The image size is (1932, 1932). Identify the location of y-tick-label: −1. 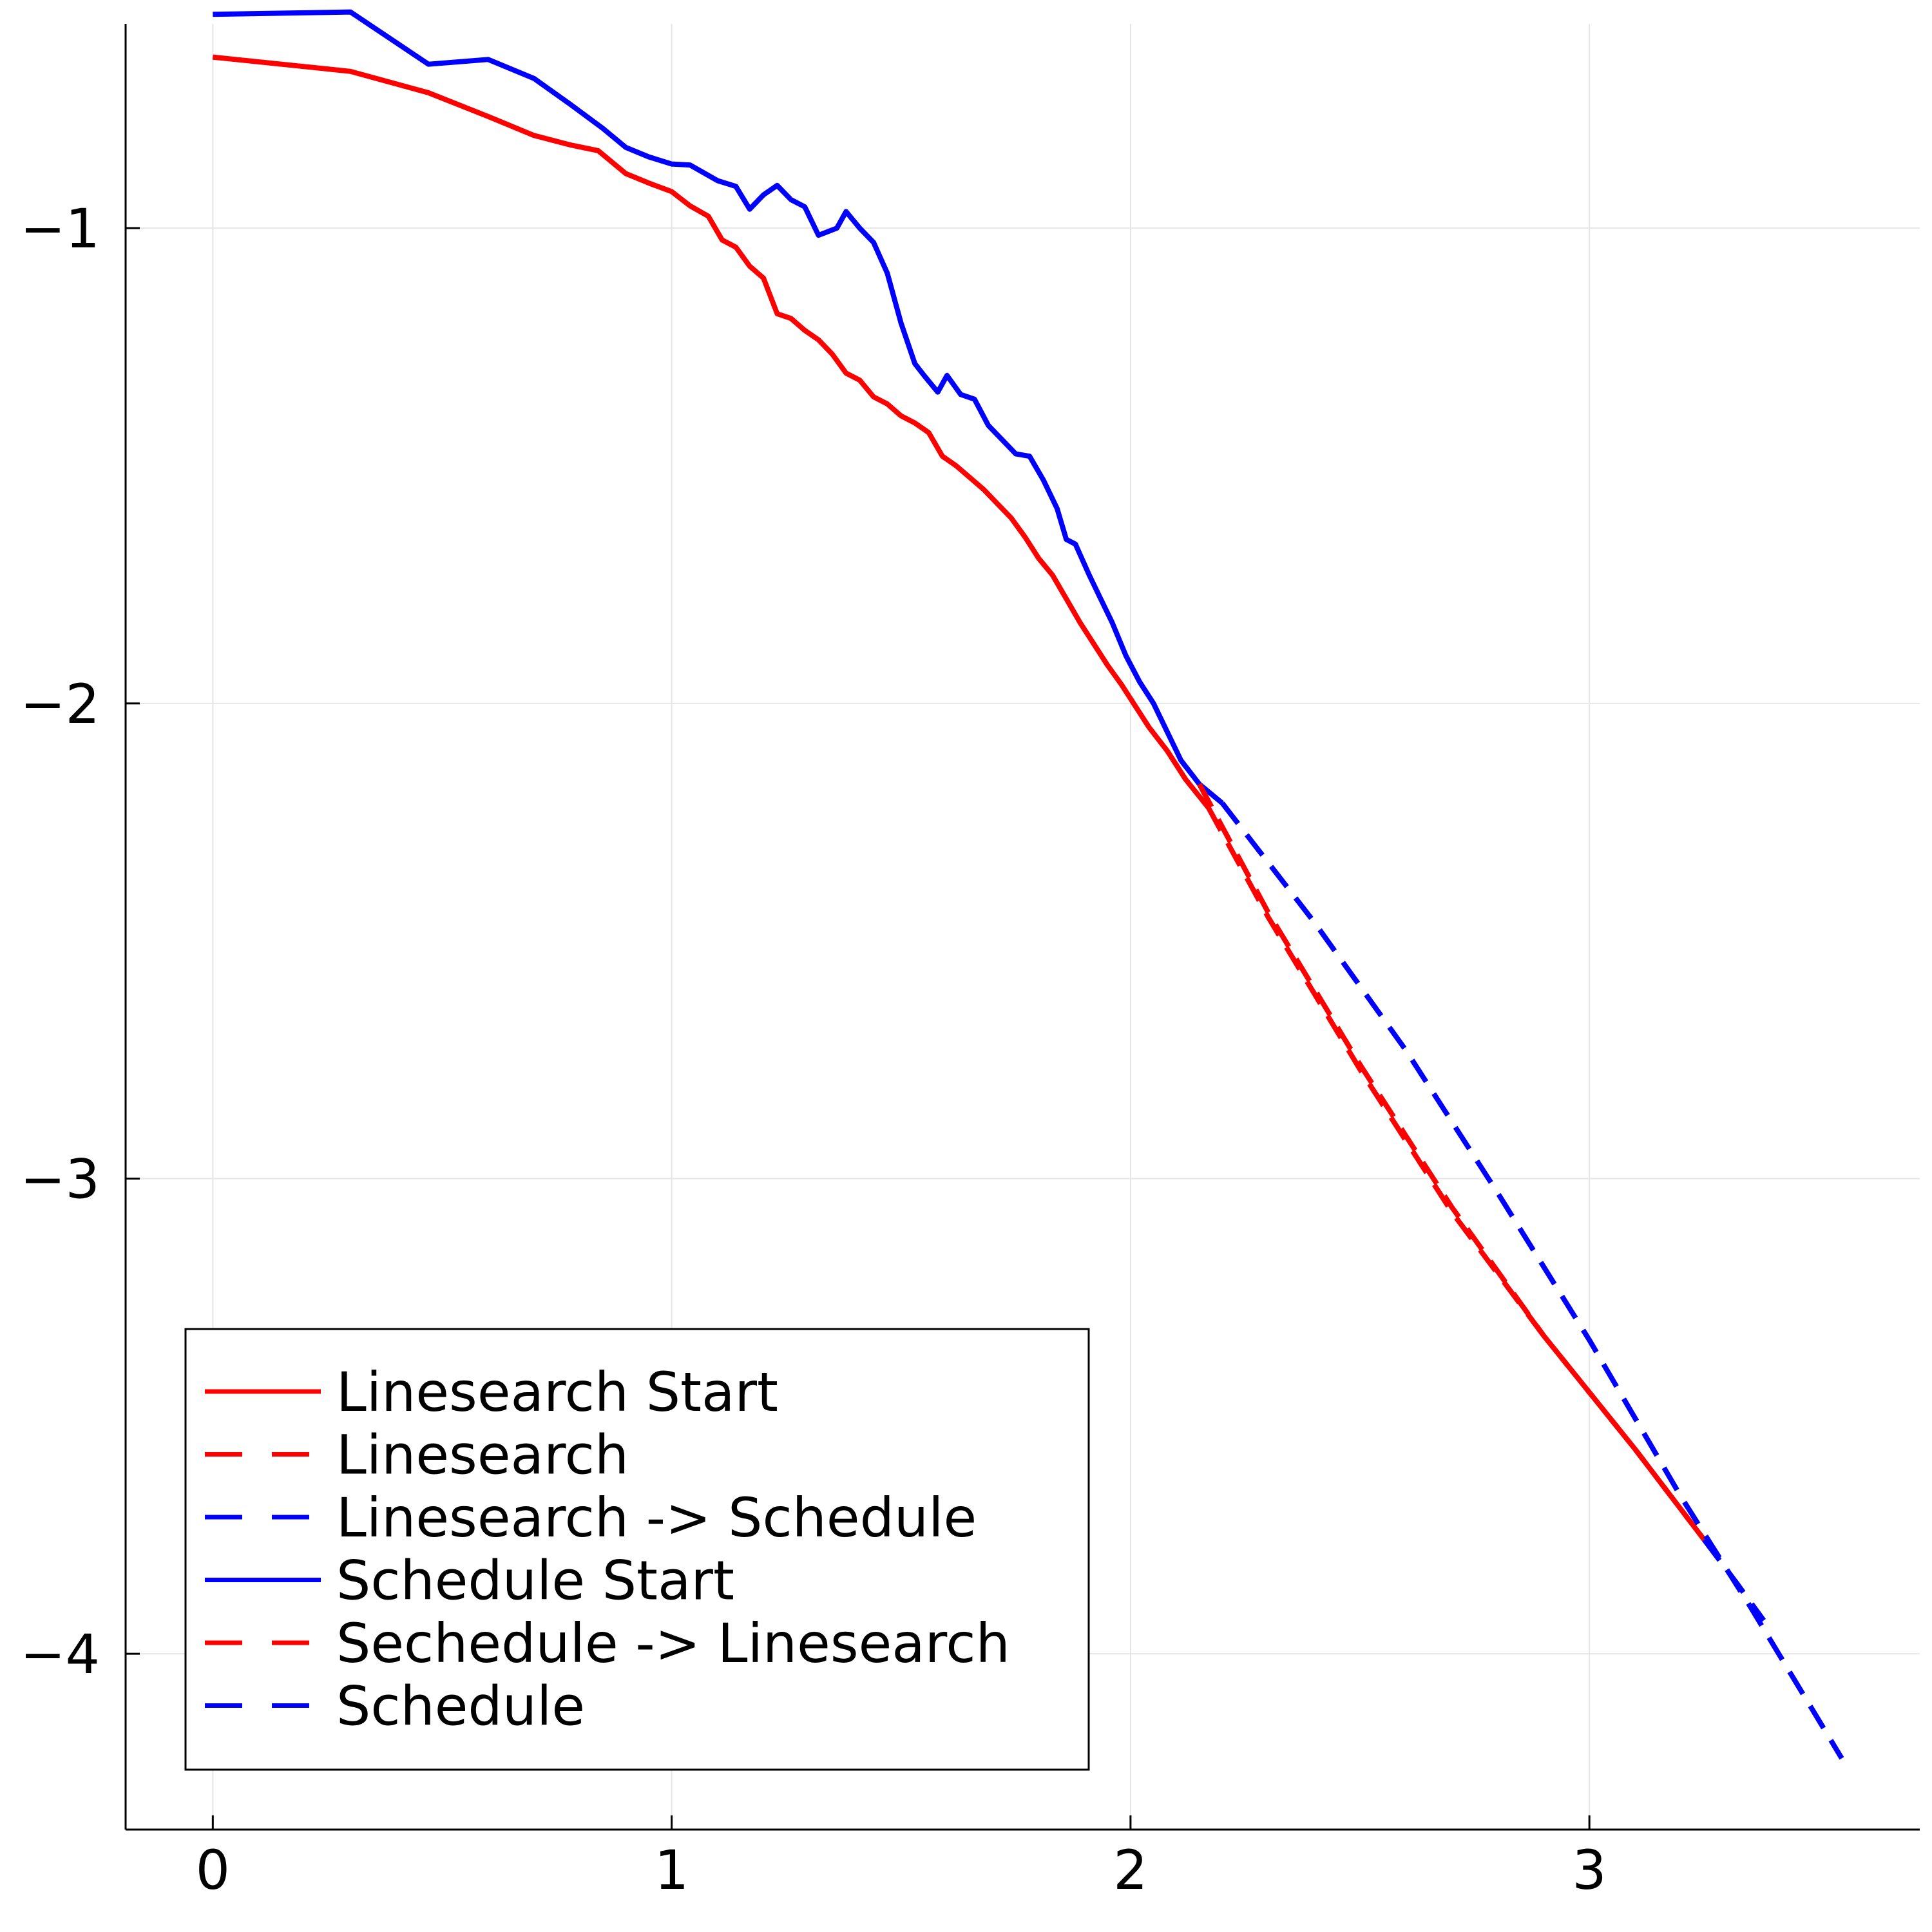
(60, 228).